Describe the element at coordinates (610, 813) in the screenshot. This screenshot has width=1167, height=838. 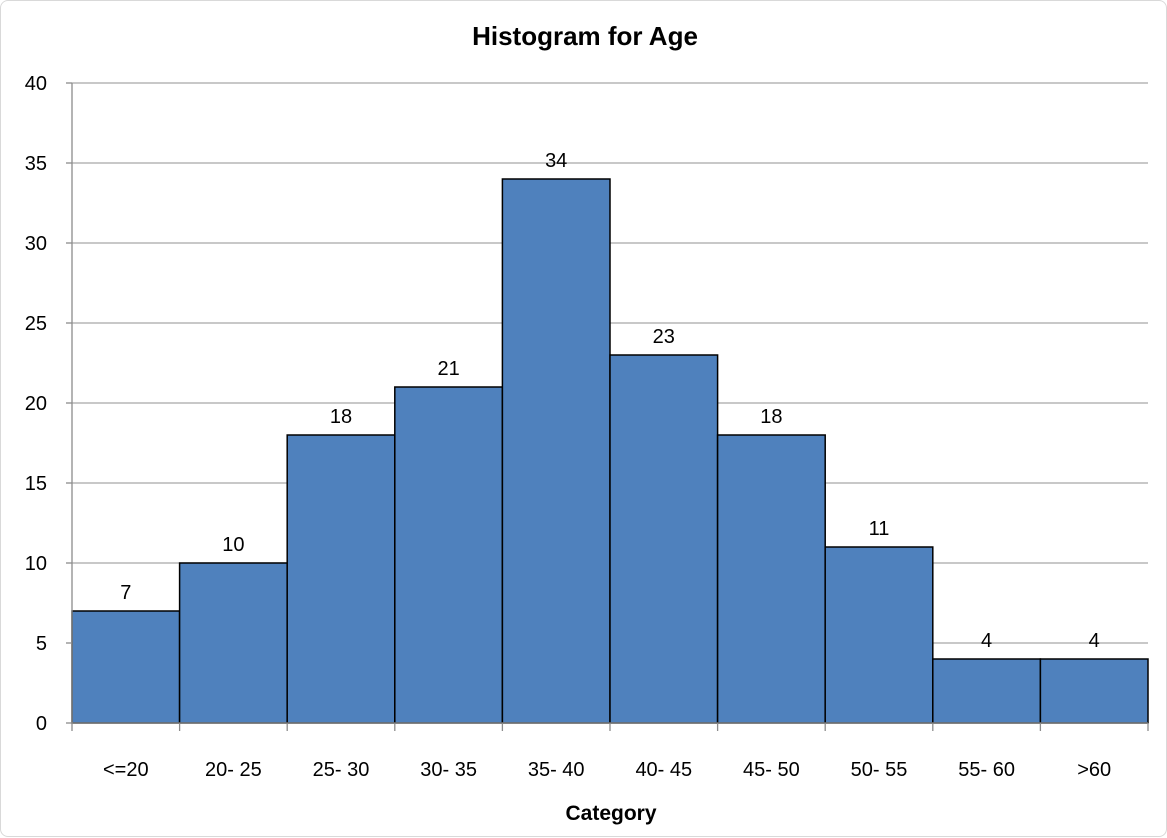
I see `x-axis-title: Category` at that location.